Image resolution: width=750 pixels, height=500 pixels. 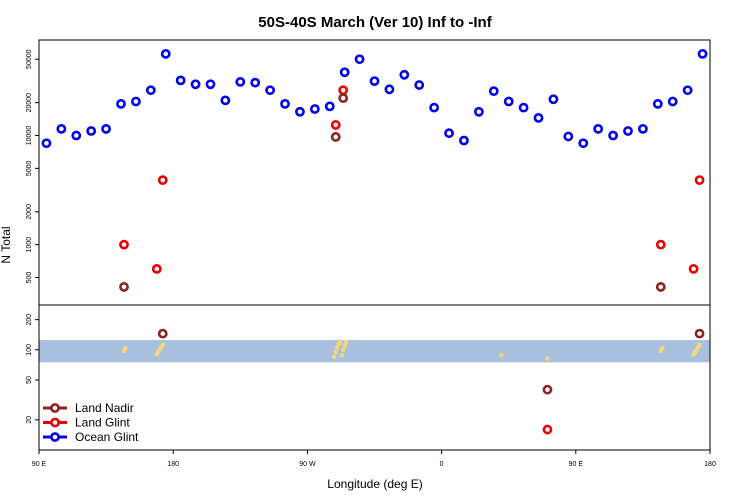 I want to click on y-top-tick-label: 5000, so click(x=29, y=168).